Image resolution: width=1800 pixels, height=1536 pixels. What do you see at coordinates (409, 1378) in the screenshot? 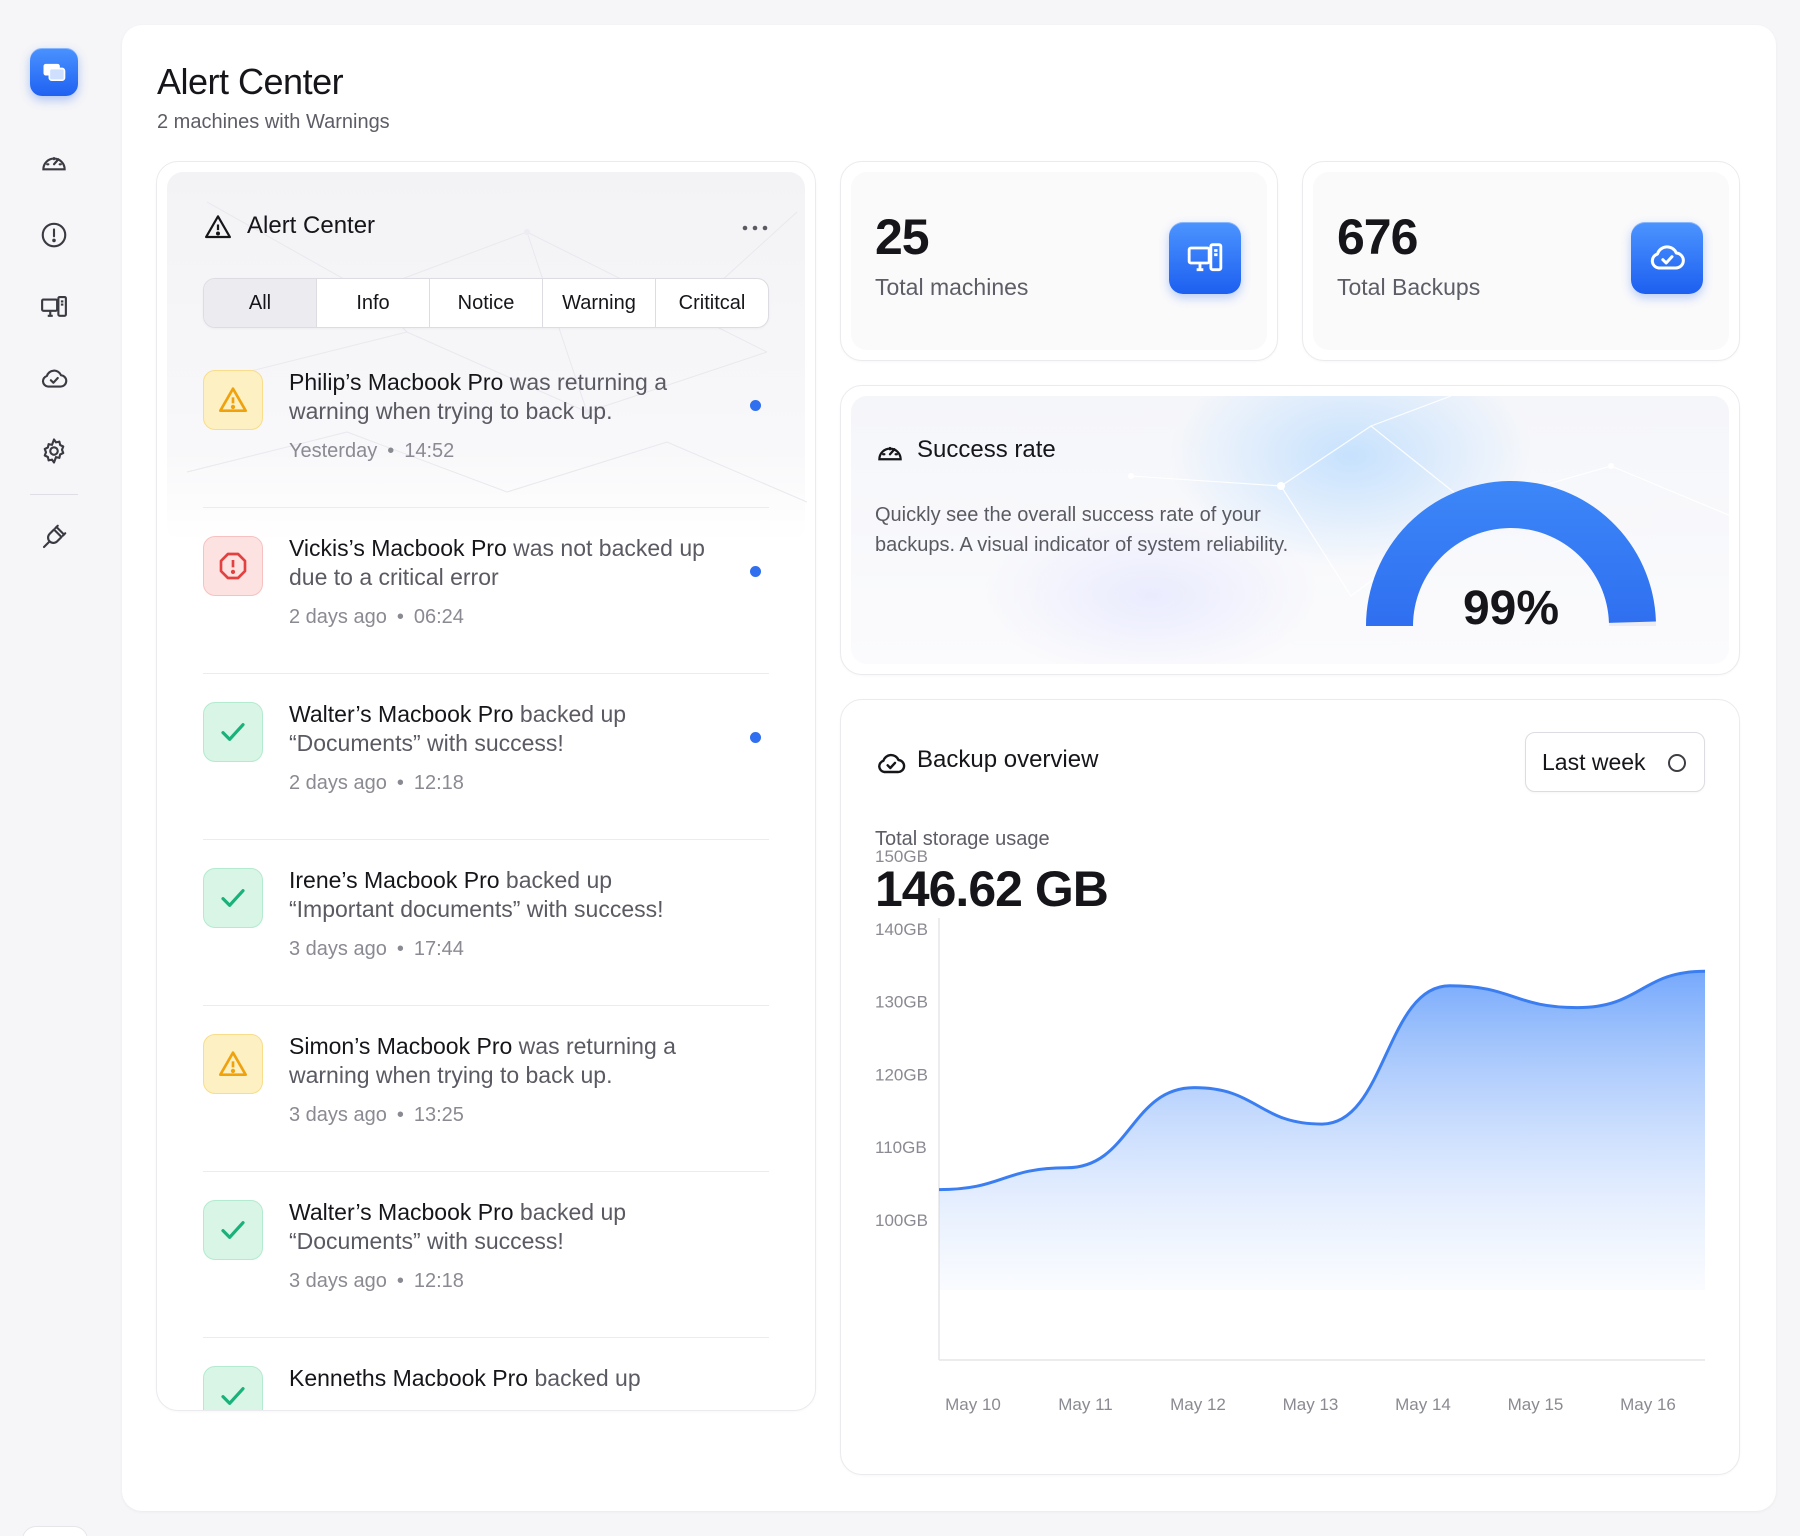
I see `alert-machine-name: Kenneths Macbook Pro` at bounding box center [409, 1378].